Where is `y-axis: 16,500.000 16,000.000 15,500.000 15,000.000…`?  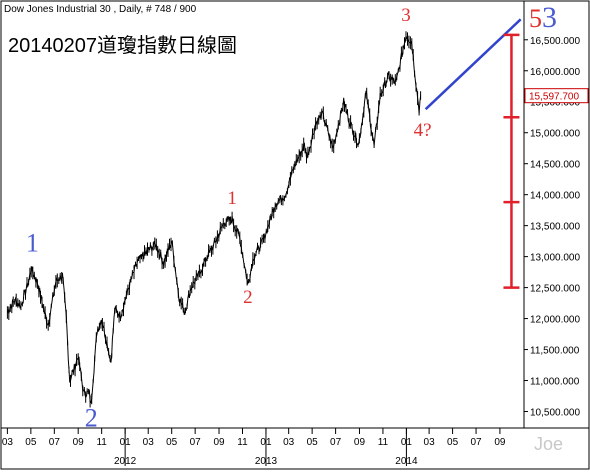 y-axis: 16,500.000 16,000.000 15,500.000 15,000.000… is located at coordinates (552, 227).